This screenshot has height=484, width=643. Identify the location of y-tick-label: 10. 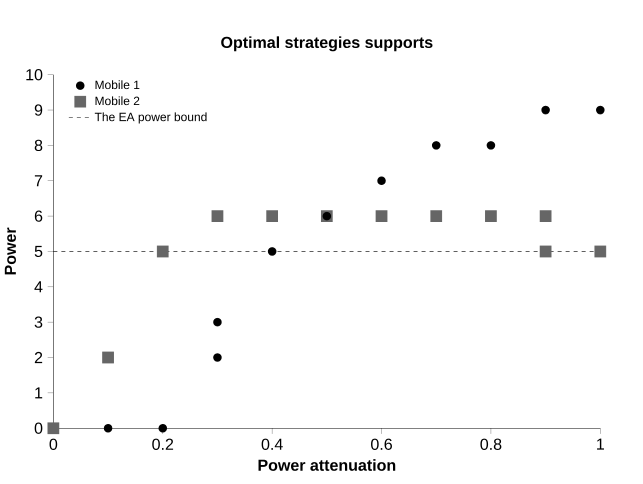
(34, 74).